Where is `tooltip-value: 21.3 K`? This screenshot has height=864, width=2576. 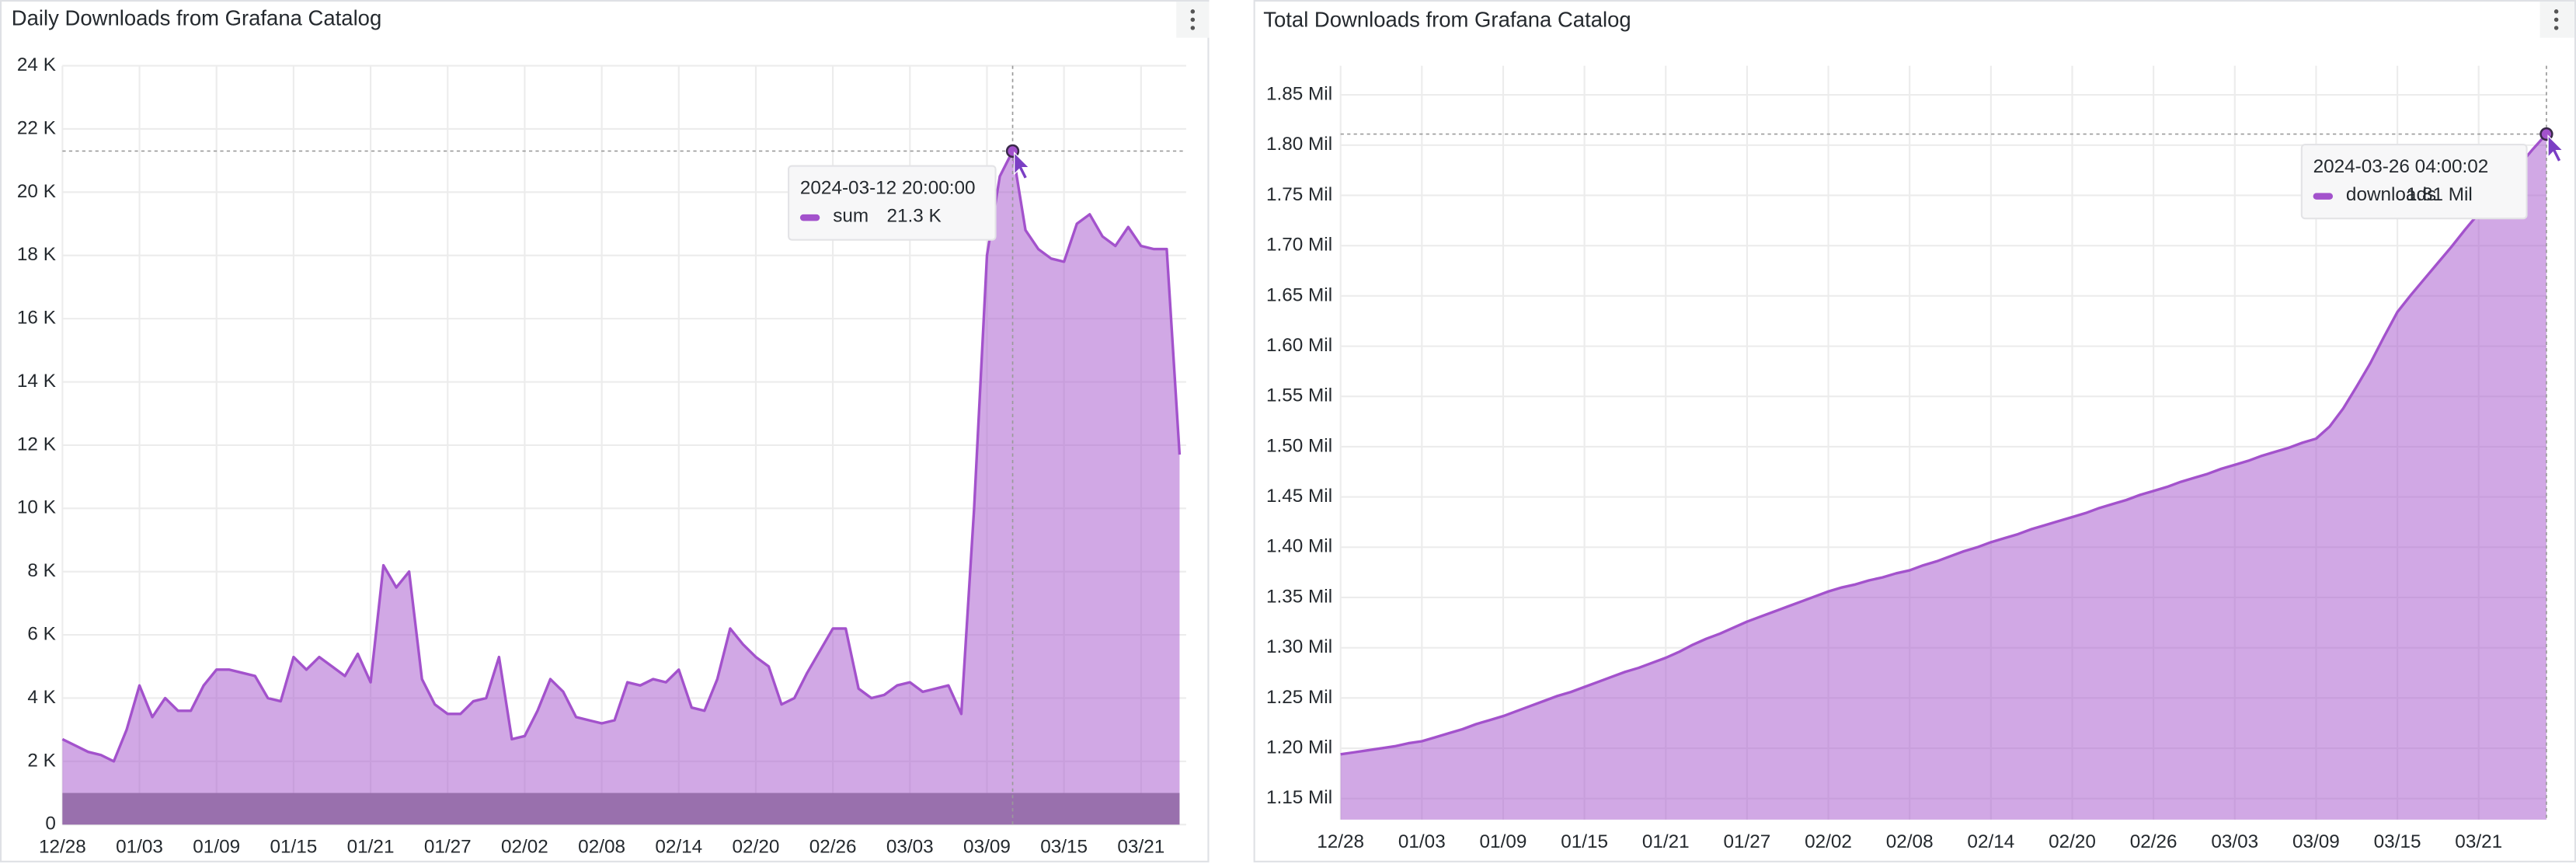
tooltip-value: 21.3 K is located at coordinates (915, 215).